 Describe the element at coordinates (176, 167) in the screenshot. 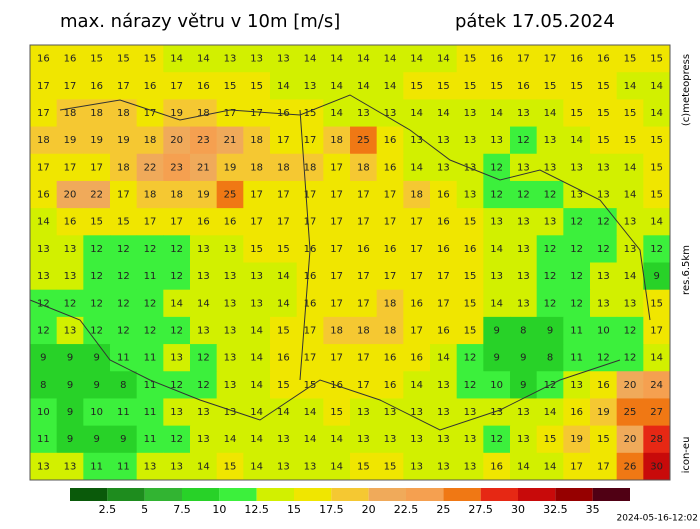

I see `grid-value: 23` at that location.